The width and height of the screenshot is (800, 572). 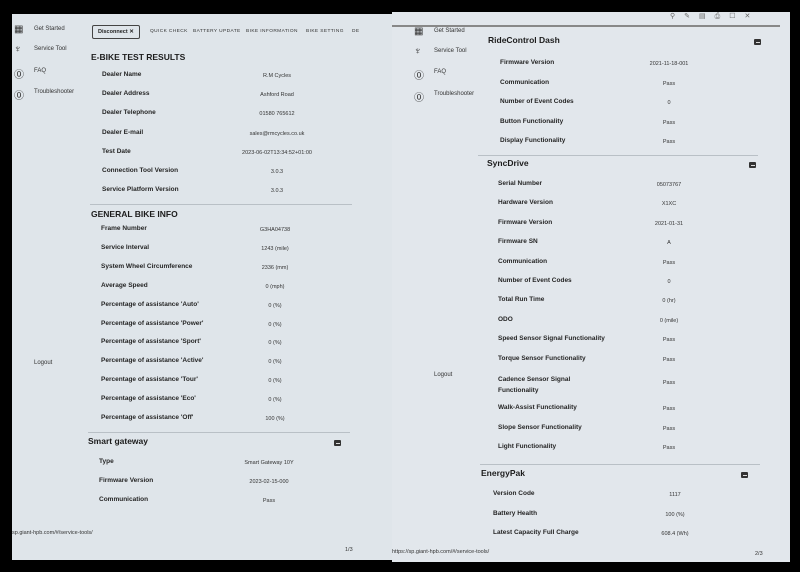 I want to click on row-label: Dealer E-mail, so click(x=123, y=132).